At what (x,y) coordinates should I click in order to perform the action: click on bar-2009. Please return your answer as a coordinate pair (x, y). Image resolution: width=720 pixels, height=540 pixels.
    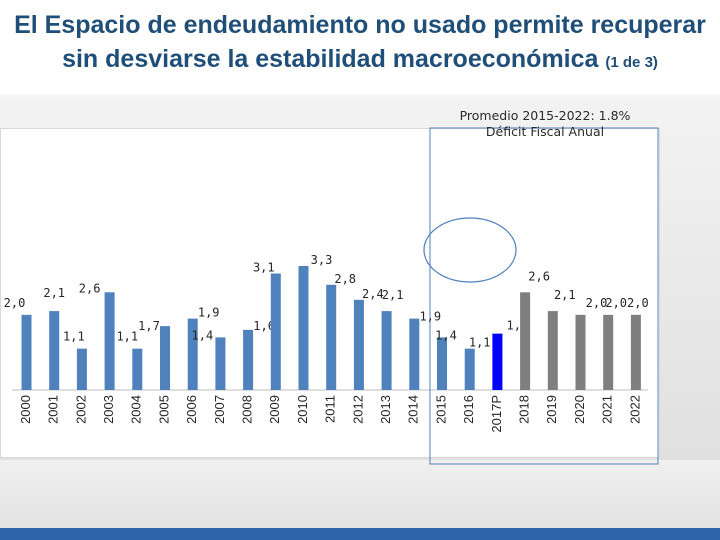
    Looking at the image, I should click on (275, 331).